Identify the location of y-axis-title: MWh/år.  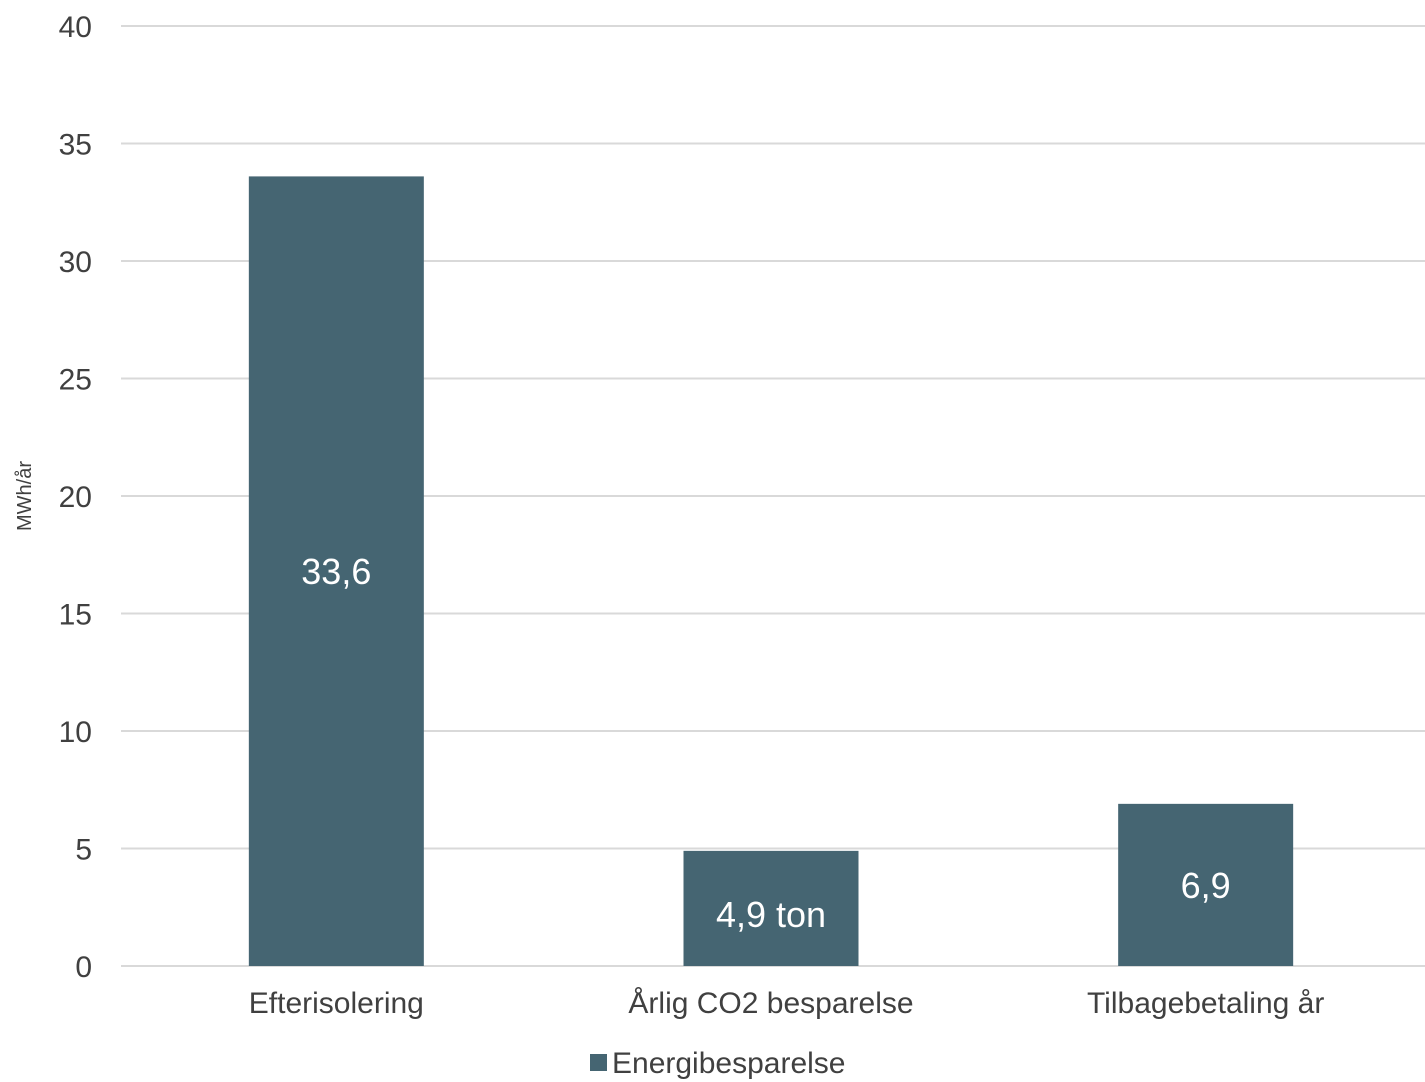
(25, 496).